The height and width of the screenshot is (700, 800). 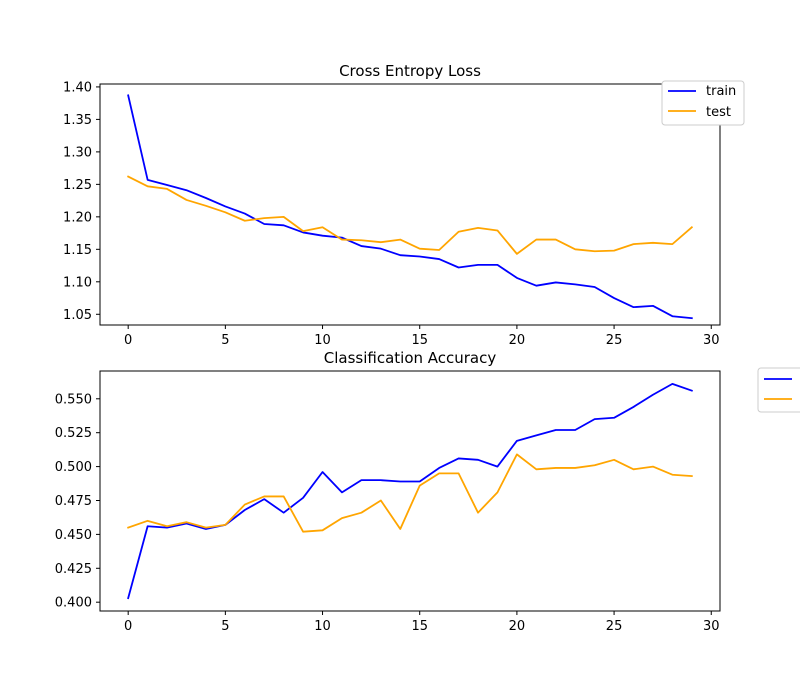 I want to click on accuracy-legend-box, so click(x=779, y=390).